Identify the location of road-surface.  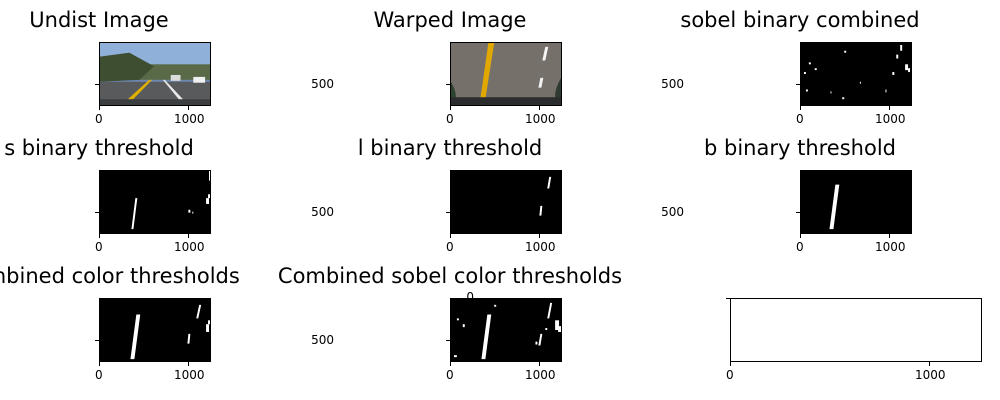
(506, 74).